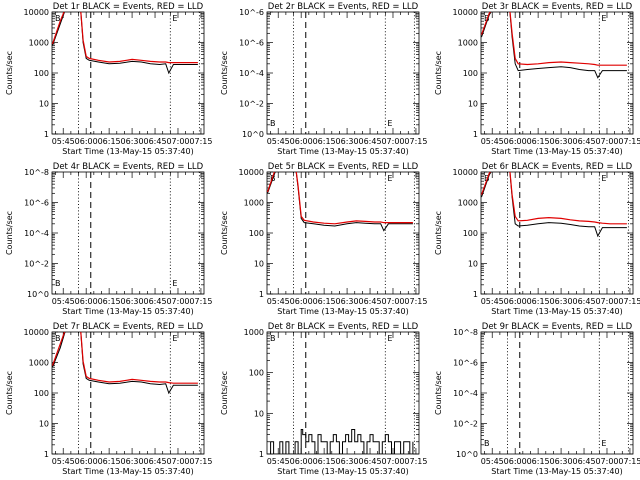 The image size is (640, 480). What do you see at coordinates (128, 327) in the screenshot?
I see `panel-title: Det 7r BLACK = Events, RED = LLD` at bounding box center [128, 327].